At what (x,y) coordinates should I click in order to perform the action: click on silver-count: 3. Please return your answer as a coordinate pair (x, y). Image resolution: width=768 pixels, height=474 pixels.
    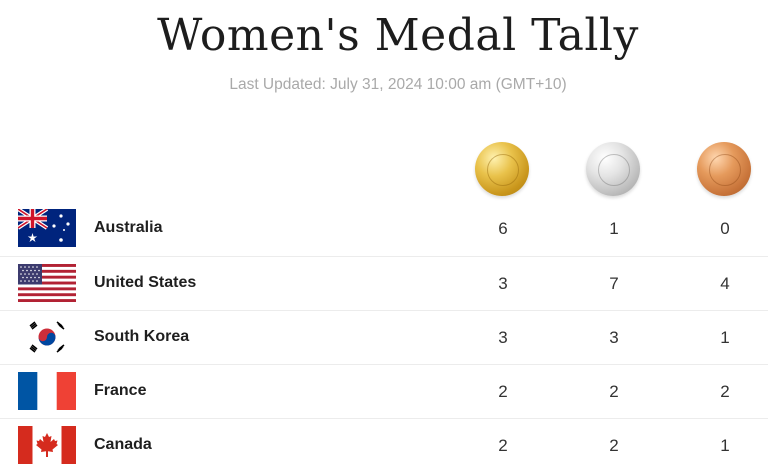
    Looking at the image, I should click on (614, 337).